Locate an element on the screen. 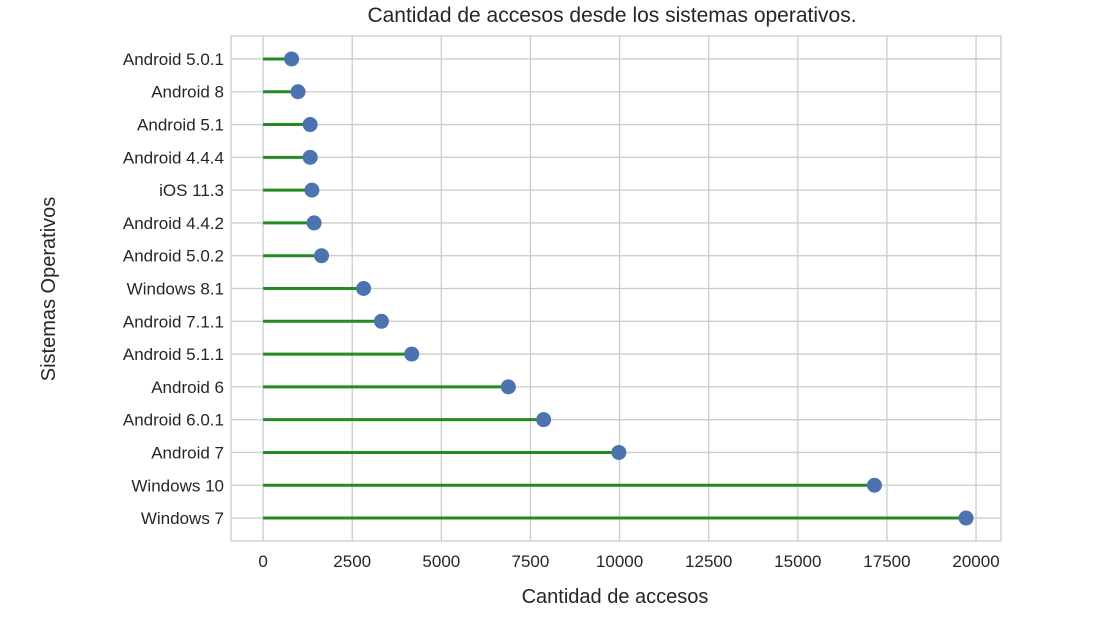 Image resolution: width=1098 pixels, height=618 pixels. x-tick-label: 15000 is located at coordinates (797, 561).